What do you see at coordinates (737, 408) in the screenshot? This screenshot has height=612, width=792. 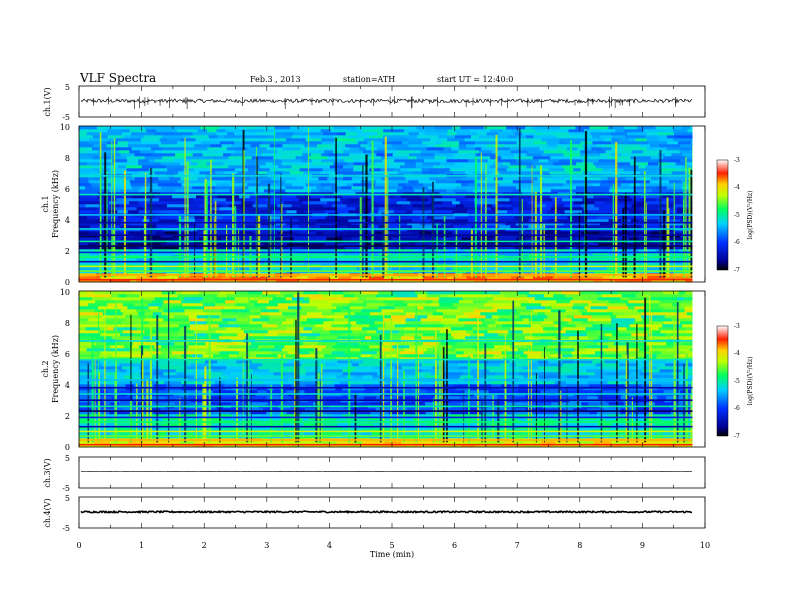 I see `ch2-cbar-tick: -6` at bounding box center [737, 408].